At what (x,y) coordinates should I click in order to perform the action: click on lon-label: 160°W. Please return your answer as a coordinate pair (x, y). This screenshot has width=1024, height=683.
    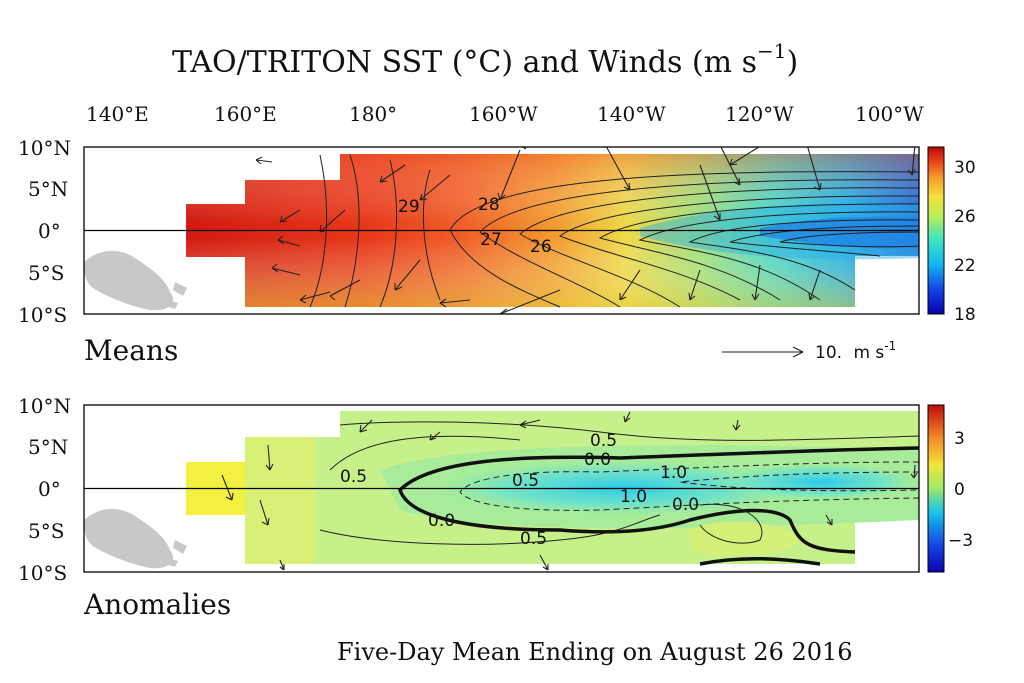
    Looking at the image, I should click on (503, 114).